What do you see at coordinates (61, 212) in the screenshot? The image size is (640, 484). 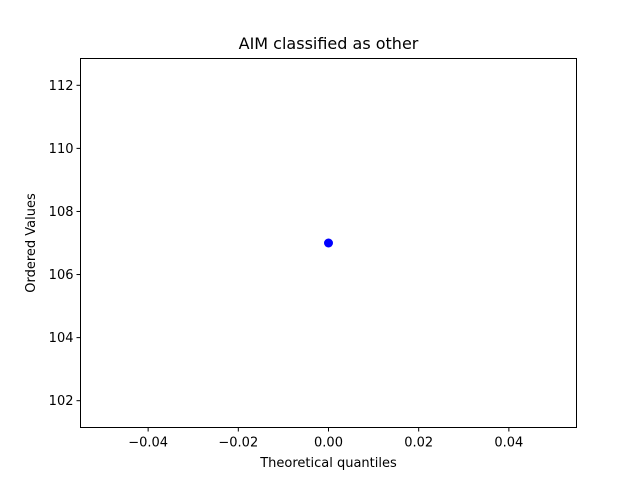 I see `y-tick-label: 108` at bounding box center [61, 212].